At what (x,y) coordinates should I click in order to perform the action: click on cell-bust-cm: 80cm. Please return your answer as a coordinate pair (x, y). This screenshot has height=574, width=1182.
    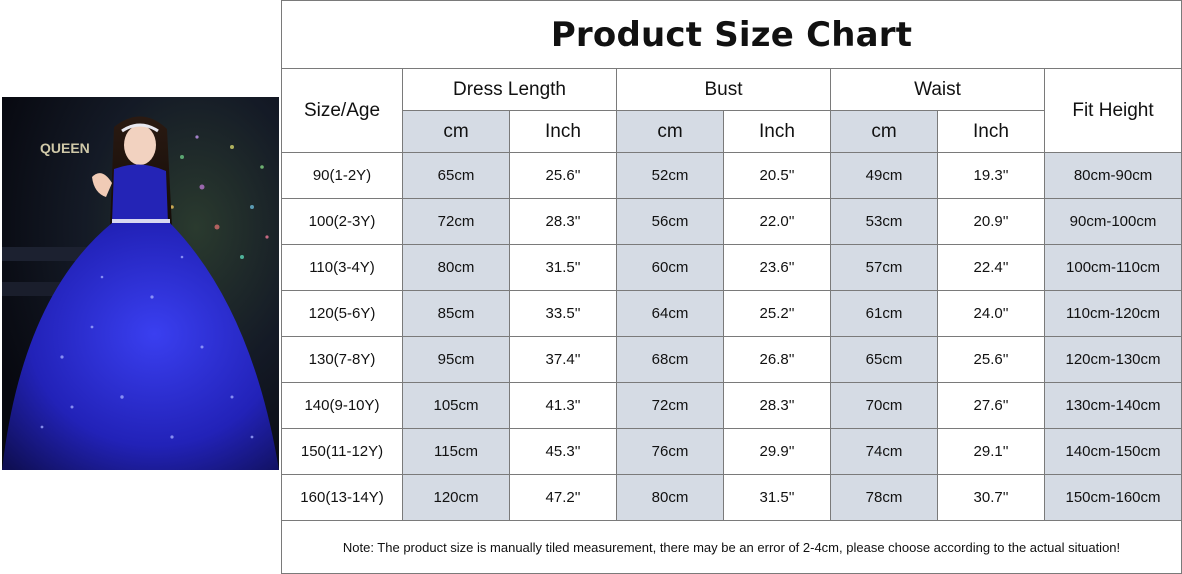
    Looking at the image, I should click on (670, 497).